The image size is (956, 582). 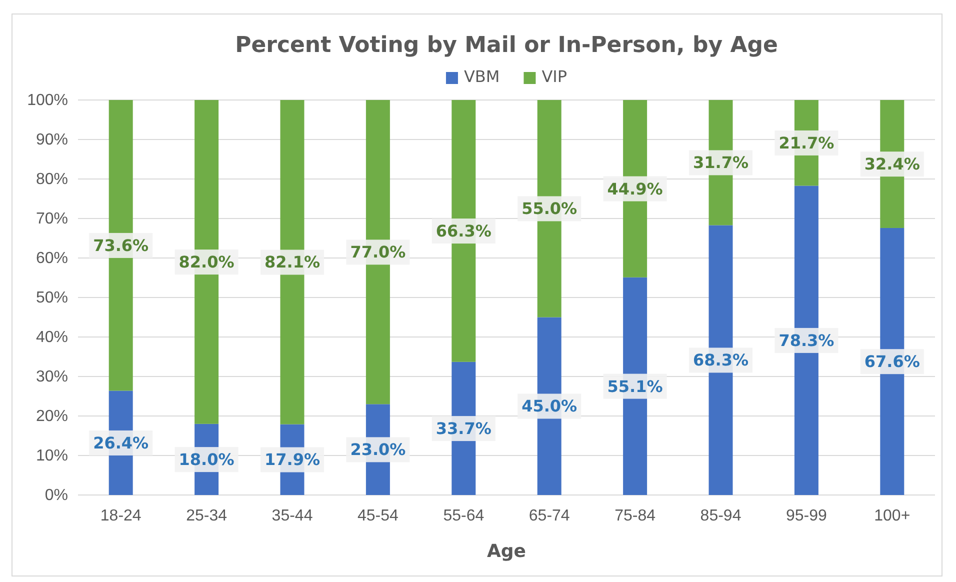 What do you see at coordinates (892, 164) in the screenshot?
I see `data-label: 32.4%` at bounding box center [892, 164].